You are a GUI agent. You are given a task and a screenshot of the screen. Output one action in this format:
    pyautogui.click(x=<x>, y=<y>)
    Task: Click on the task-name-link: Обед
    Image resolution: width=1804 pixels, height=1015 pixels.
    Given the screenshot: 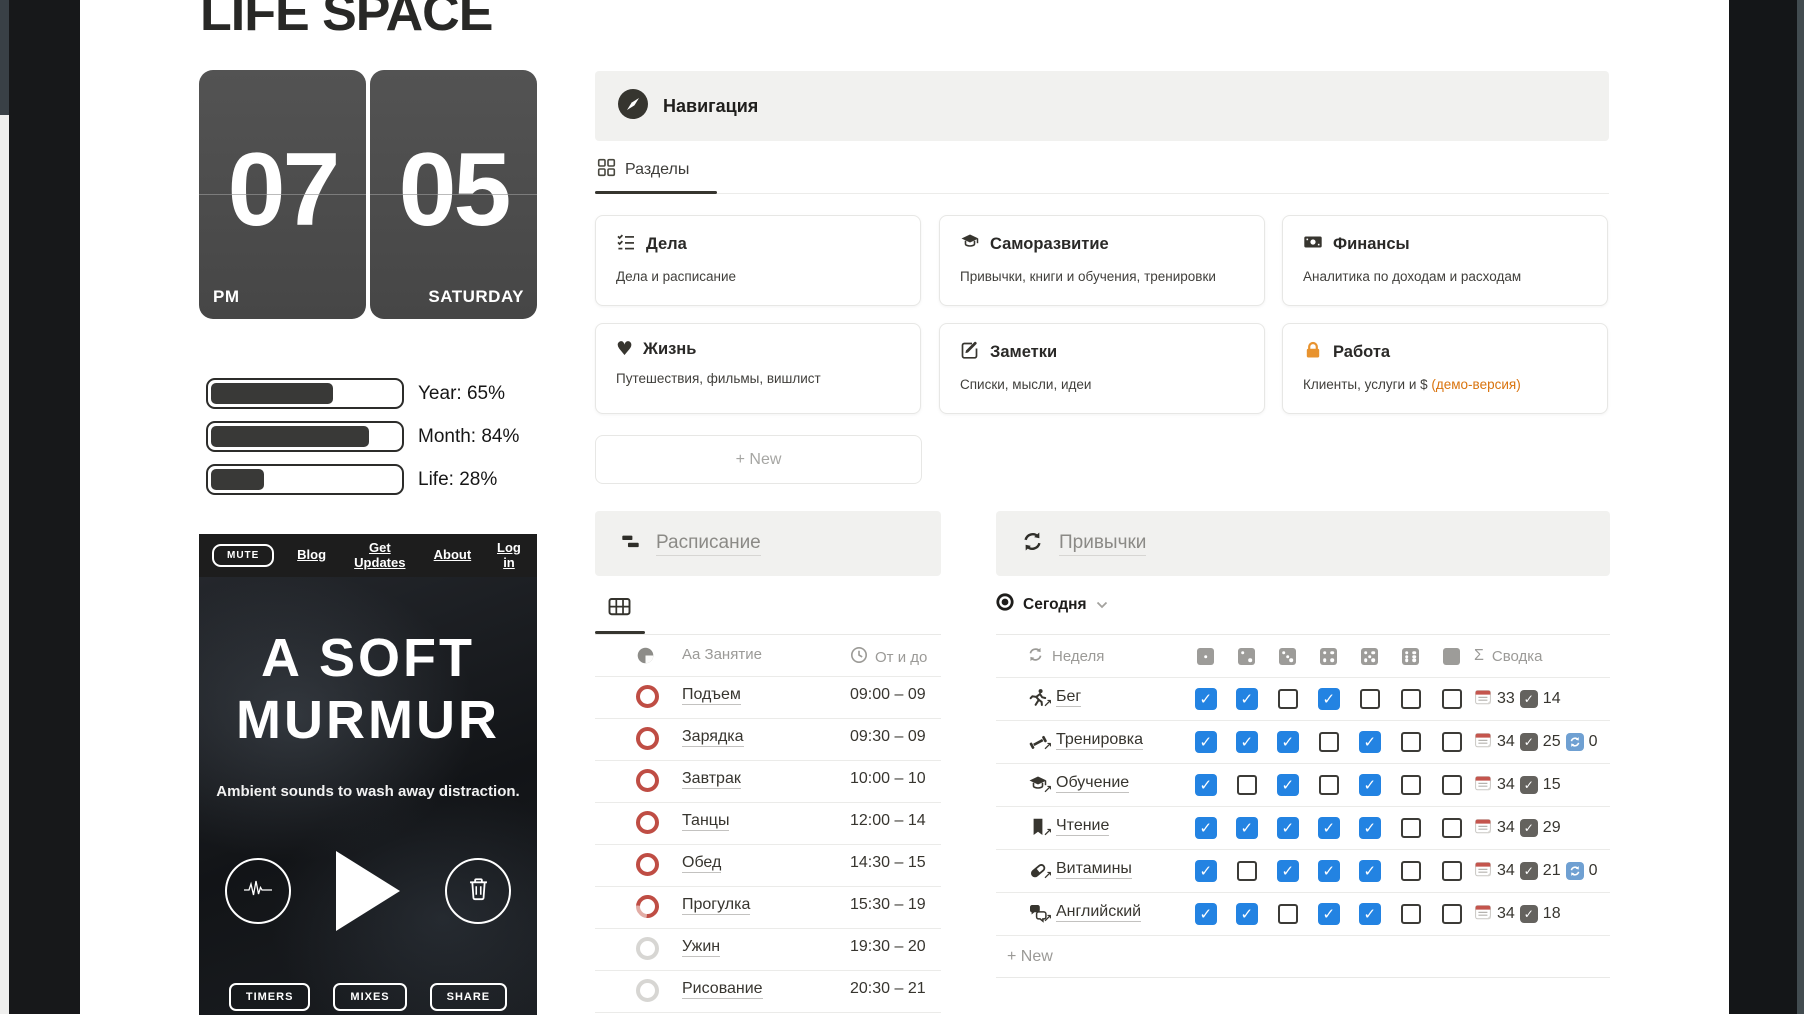 What is the action you would take?
    pyautogui.click(x=702, y=863)
    